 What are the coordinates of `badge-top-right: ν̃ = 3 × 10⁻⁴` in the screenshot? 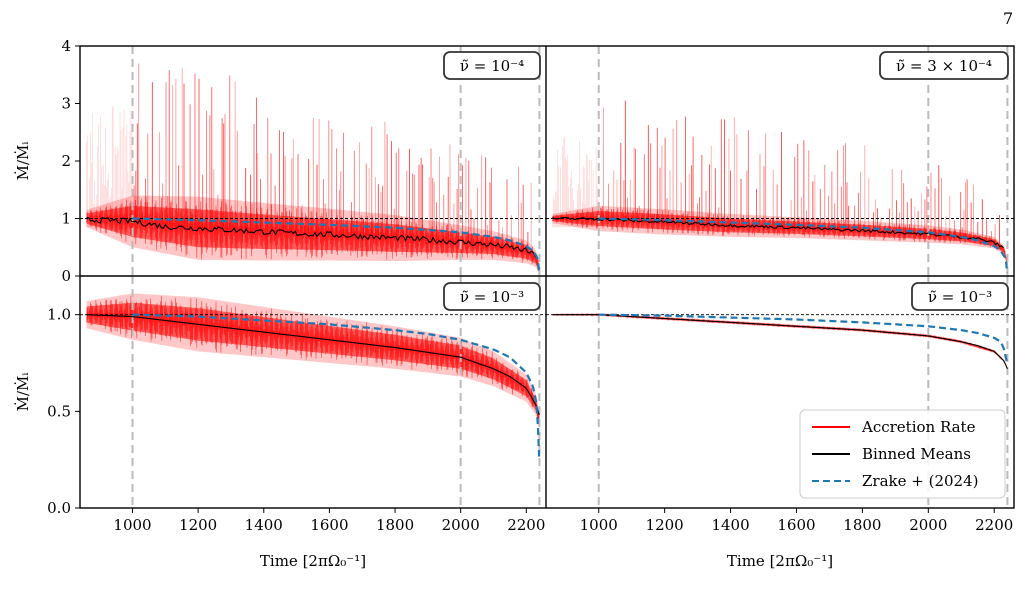 It's located at (944, 65).